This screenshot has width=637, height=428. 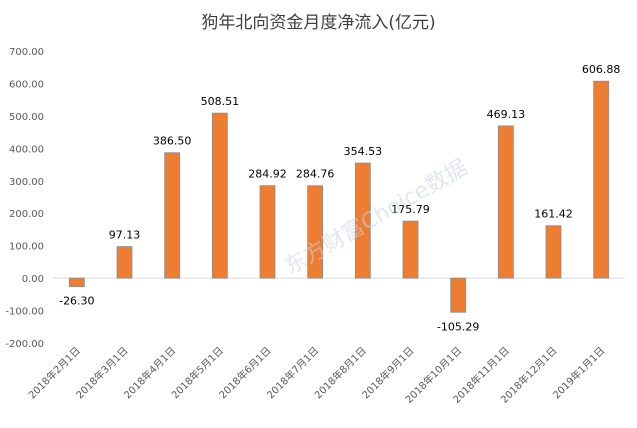 What do you see at coordinates (506, 114) in the screenshot?
I see `data-label: 469.13` at bounding box center [506, 114].